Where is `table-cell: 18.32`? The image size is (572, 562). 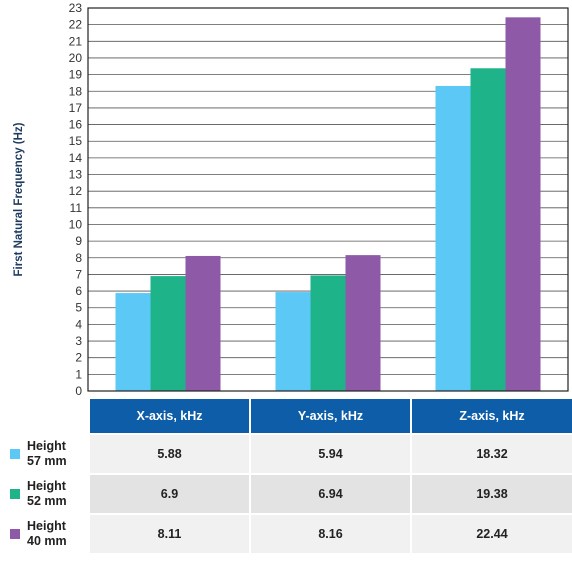 table-cell: 18.32 is located at coordinates (491, 453).